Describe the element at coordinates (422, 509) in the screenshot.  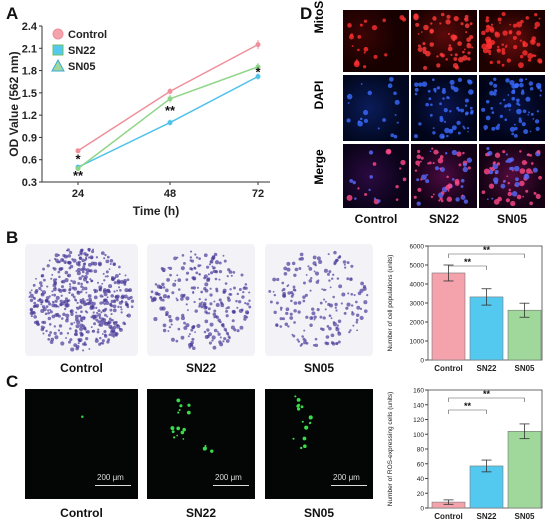
I see `y-tick-label: 0` at that location.